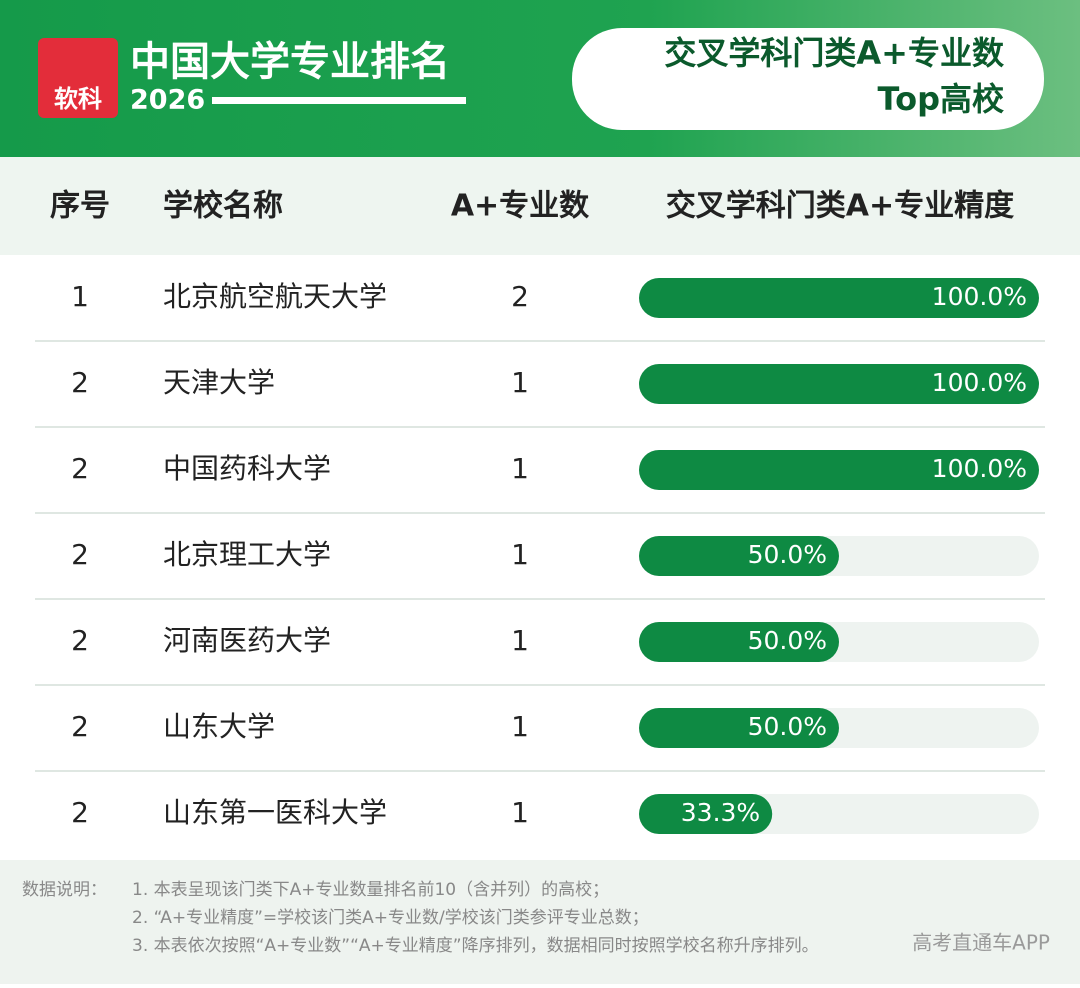  I want to click on column-header: 学校名称, so click(223, 206).